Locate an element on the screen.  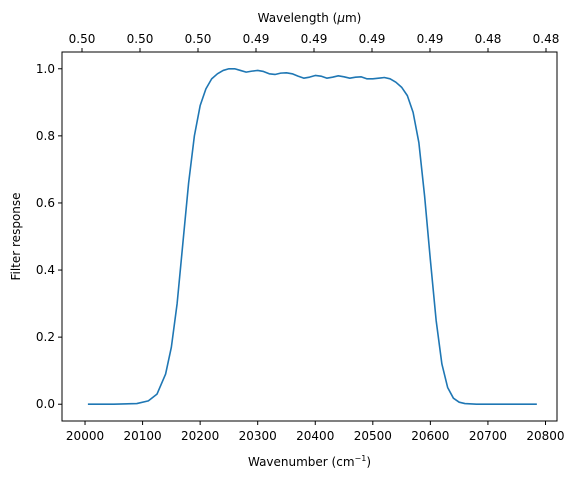
y-tick-label: 0.6 is located at coordinates (45, 203).